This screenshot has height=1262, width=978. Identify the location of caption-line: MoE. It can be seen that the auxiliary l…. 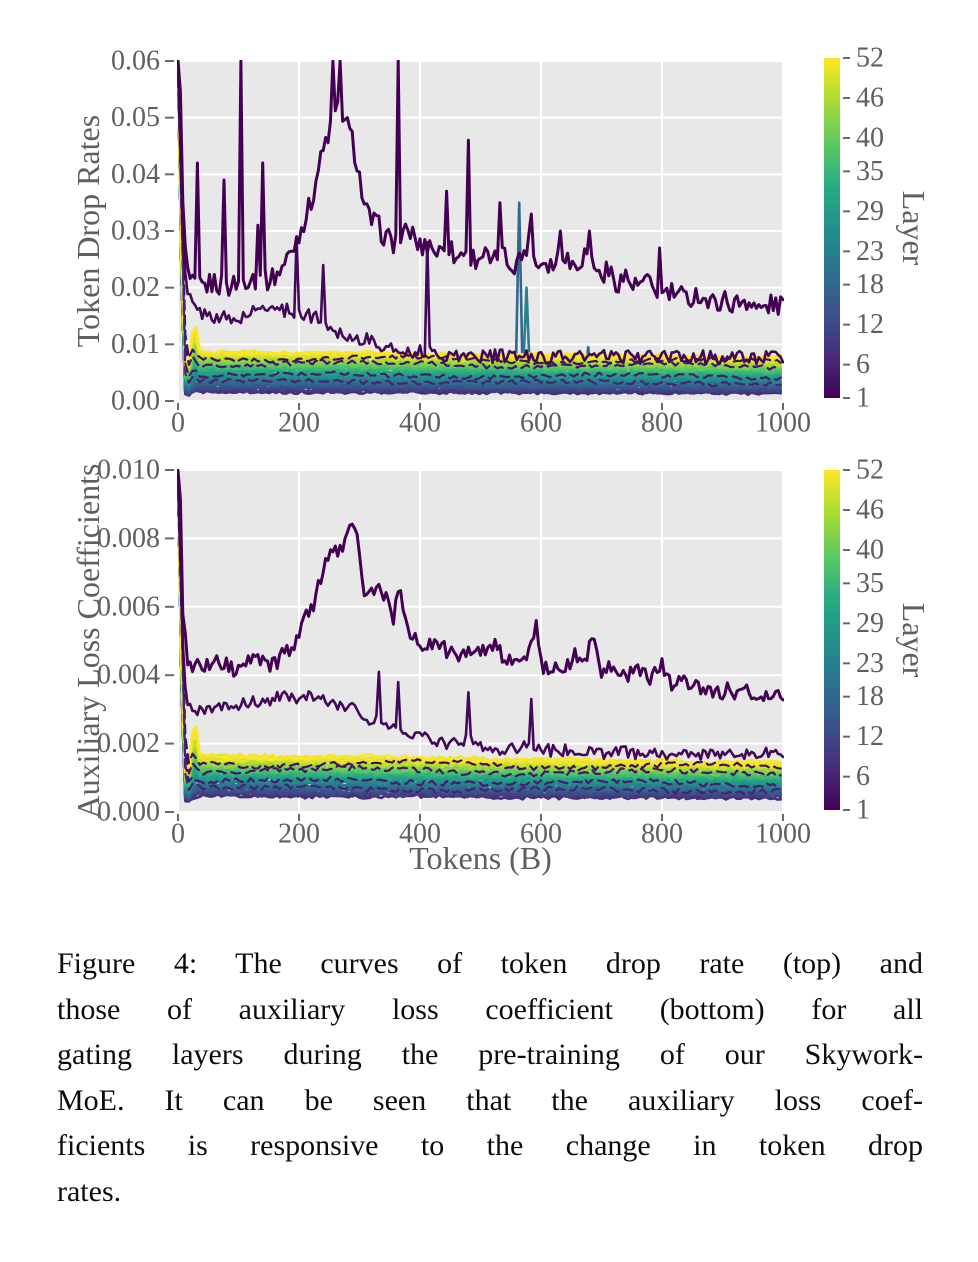
(490, 1100).